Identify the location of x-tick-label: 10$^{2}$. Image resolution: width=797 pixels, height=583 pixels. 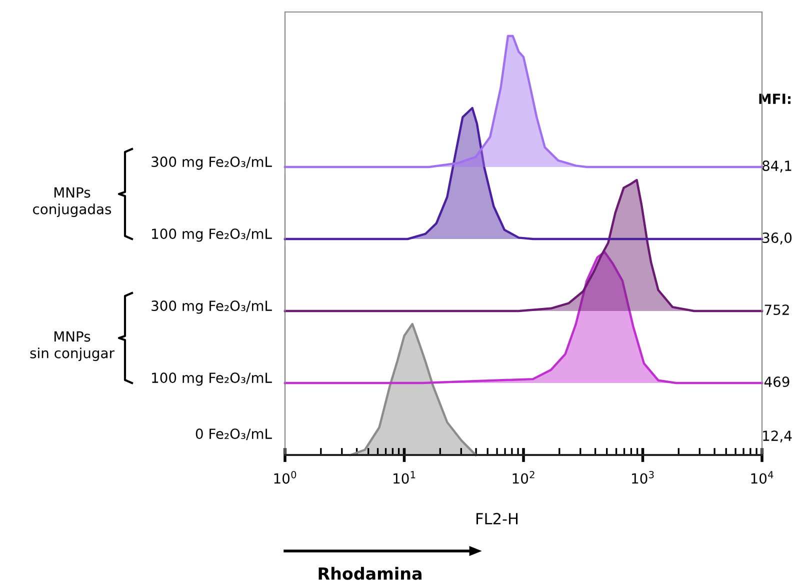
(523, 477).